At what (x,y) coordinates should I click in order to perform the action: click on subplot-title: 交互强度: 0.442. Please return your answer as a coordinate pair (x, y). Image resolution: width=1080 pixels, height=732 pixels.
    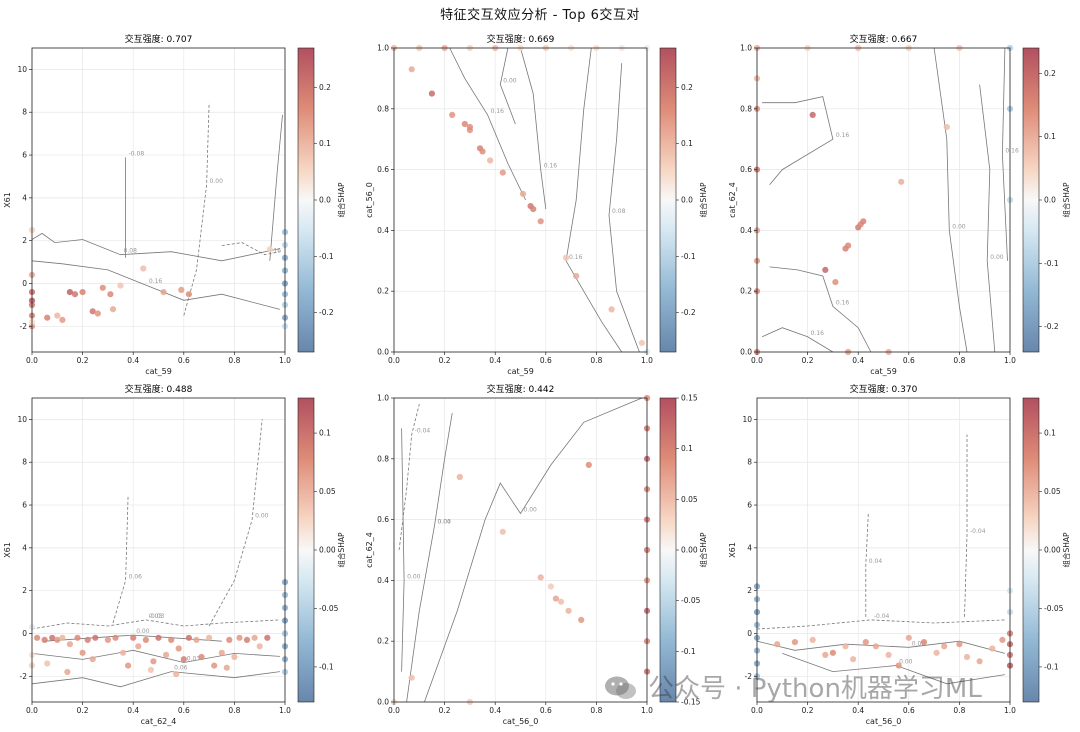
    Looking at the image, I should click on (521, 389).